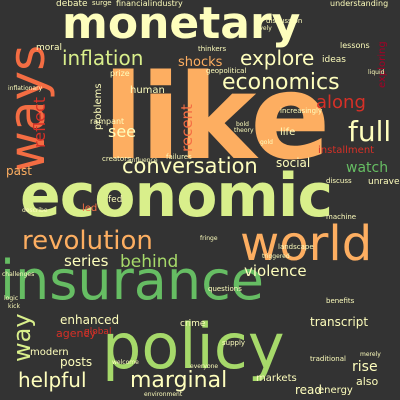 Image resolution: width=400 pixels, height=400 pixels. I want to click on word-financial: financial, so click(133, 4).